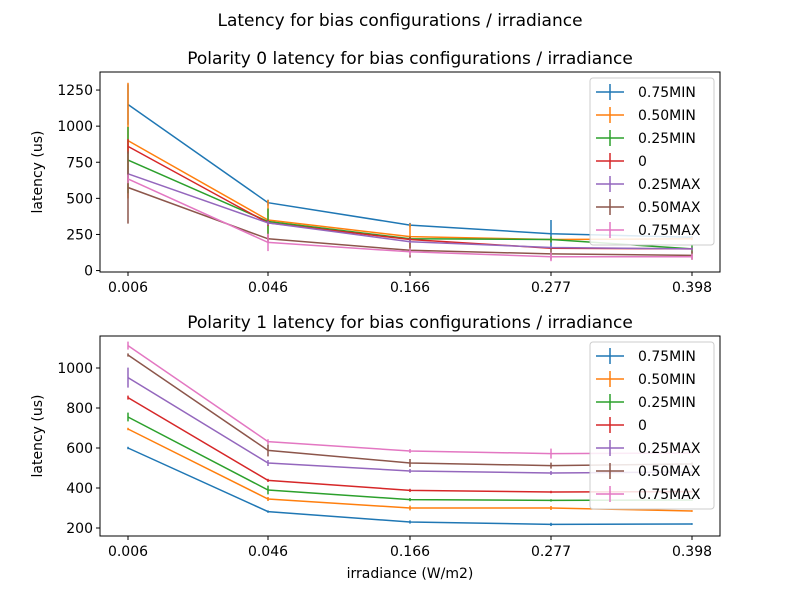 The height and width of the screenshot is (600, 800). Describe the element at coordinates (79, 409) in the screenshot. I see `y-tick-label: 800` at that location.